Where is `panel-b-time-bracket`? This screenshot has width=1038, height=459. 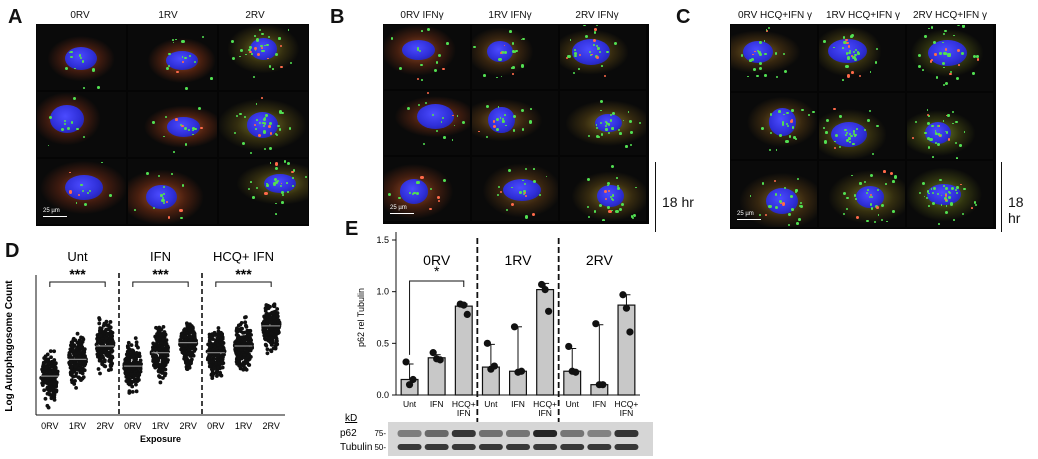
panel-b-time-bracket is located at coordinates (655, 197).